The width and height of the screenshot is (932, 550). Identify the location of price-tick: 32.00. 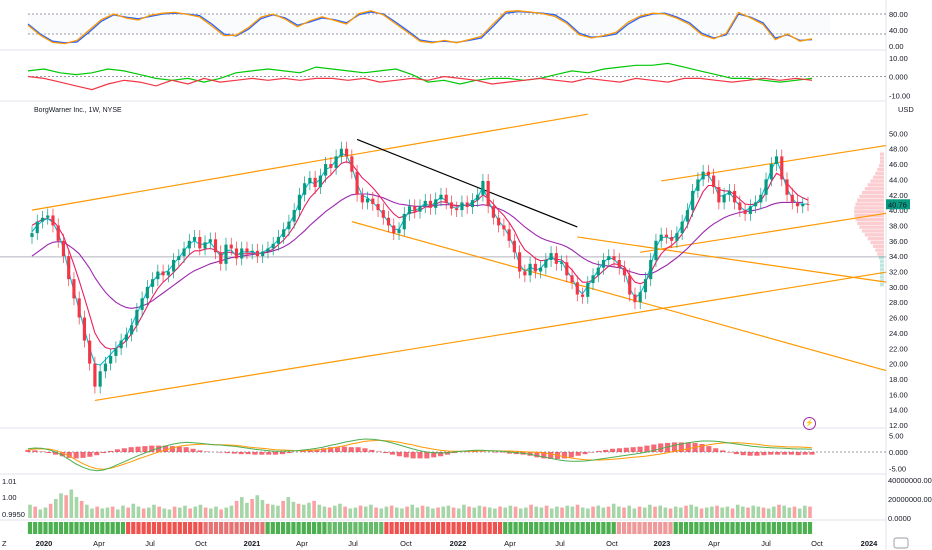
(898, 272).